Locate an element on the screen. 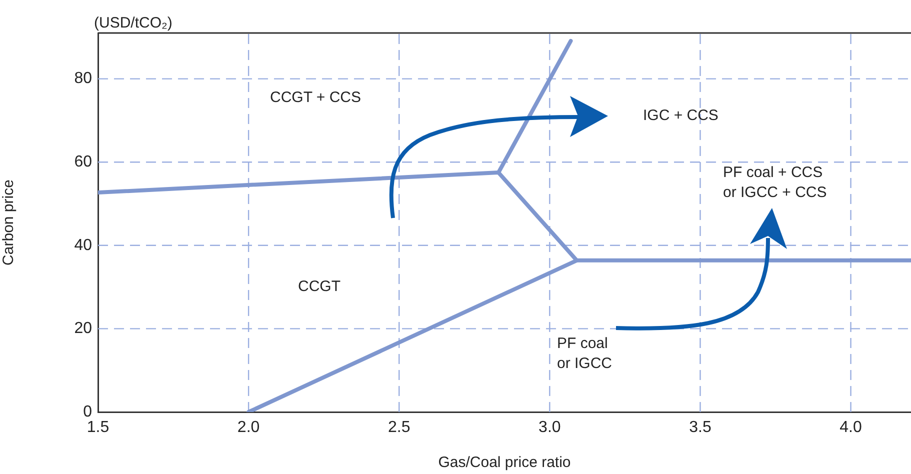 This screenshot has height=474, width=911. x-tick-label: 2.0 is located at coordinates (248, 427).